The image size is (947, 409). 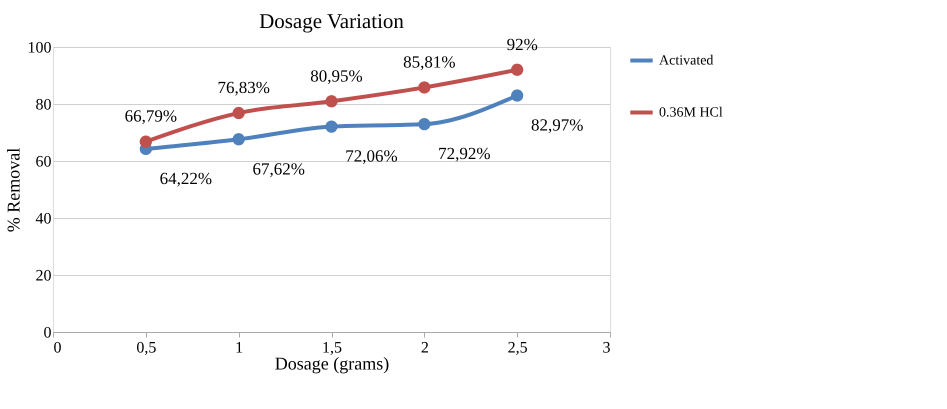 What do you see at coordinates (44, 162) in the screenshot?
I see `y-tick-label: 60` at bounding box center [44, 162].